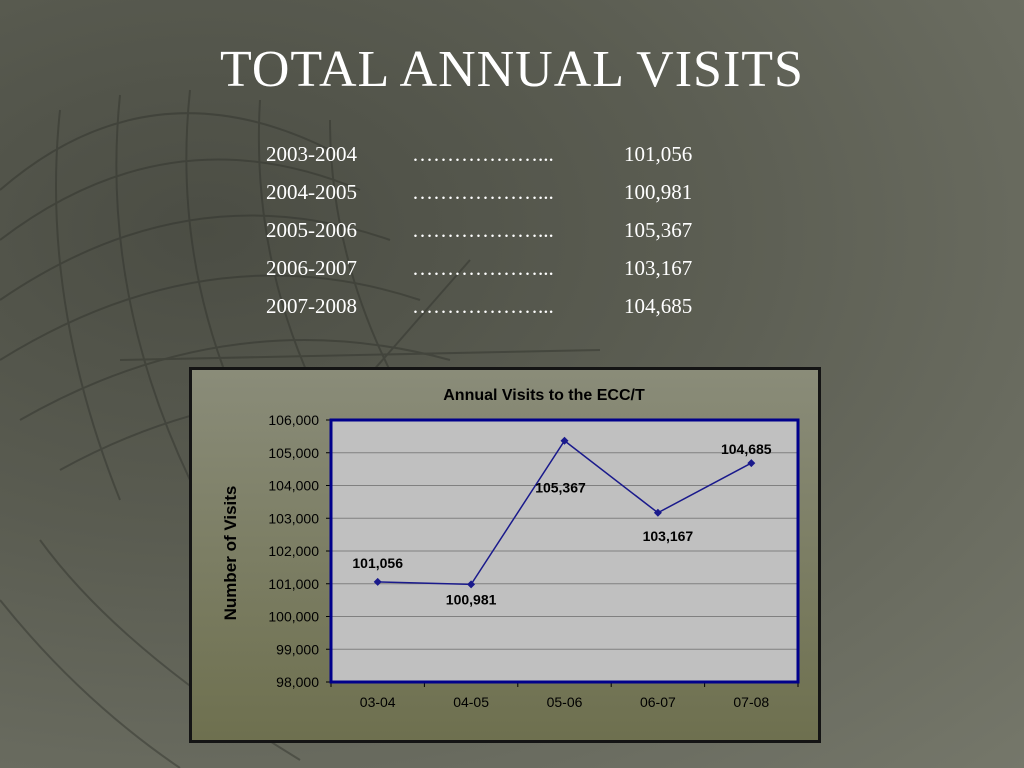  What do you see at coordinates (658, 230) in the screenshot?
I see `table-value: 105,367` at bounding box center [658, 230].